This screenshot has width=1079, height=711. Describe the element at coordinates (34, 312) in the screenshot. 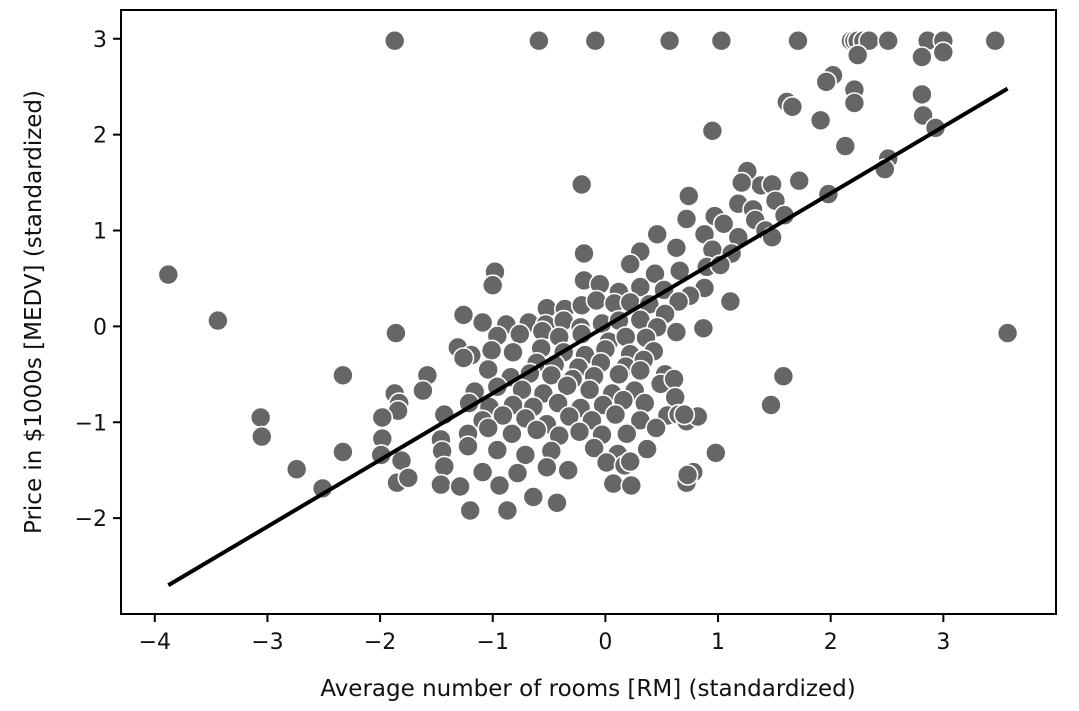

I see `y-axis-title: Price in $1000s [MEDV] (standardized)` at that location.